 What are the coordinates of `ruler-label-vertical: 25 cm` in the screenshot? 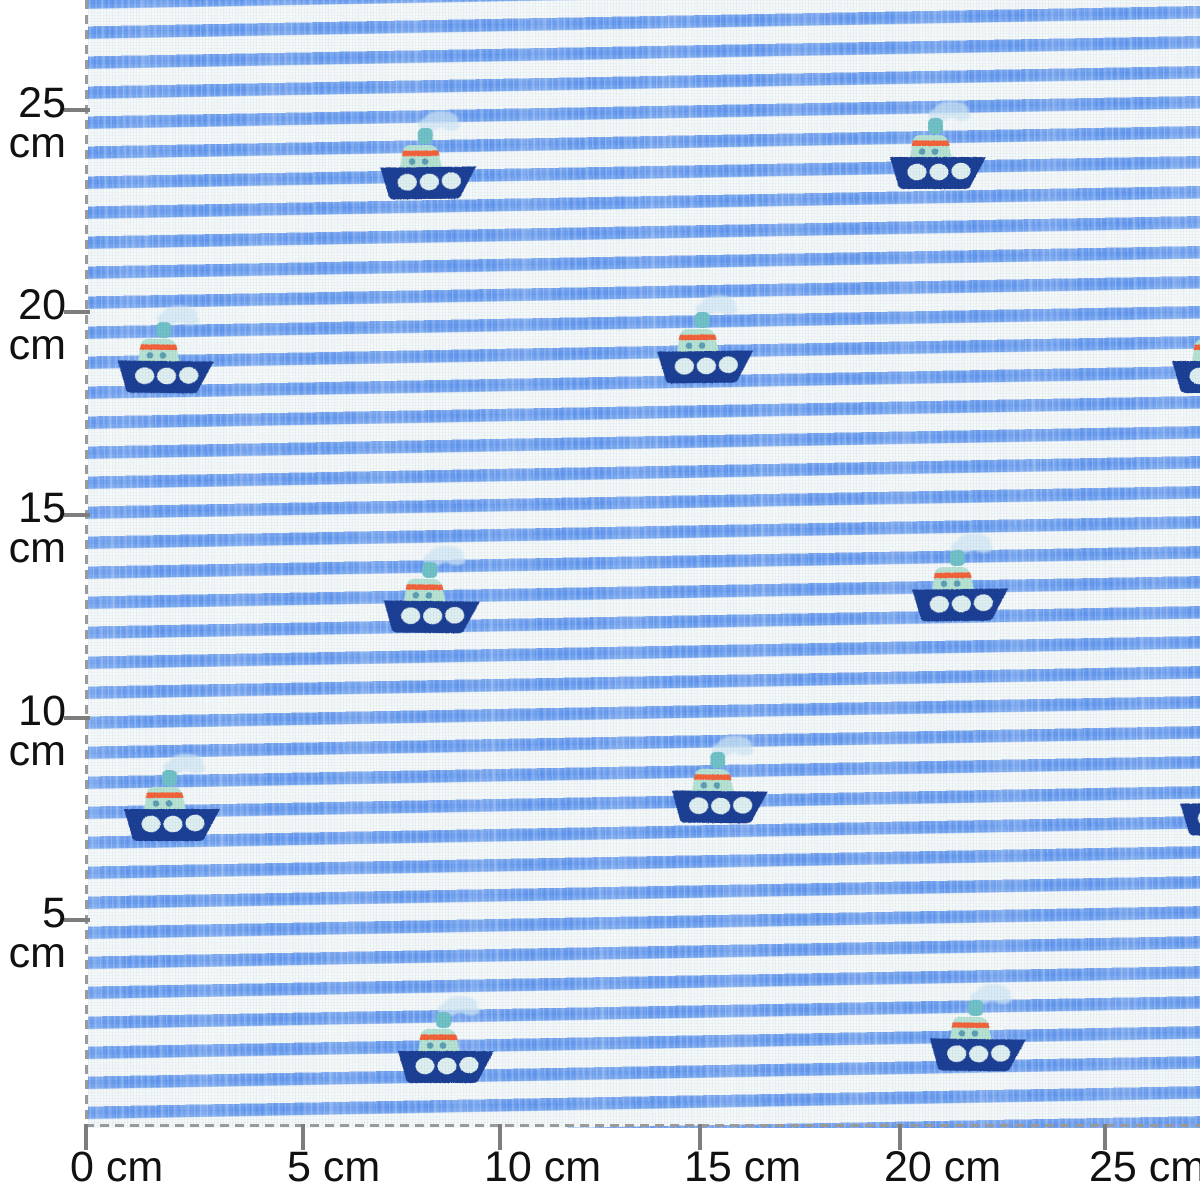 It's located at (37, 123).